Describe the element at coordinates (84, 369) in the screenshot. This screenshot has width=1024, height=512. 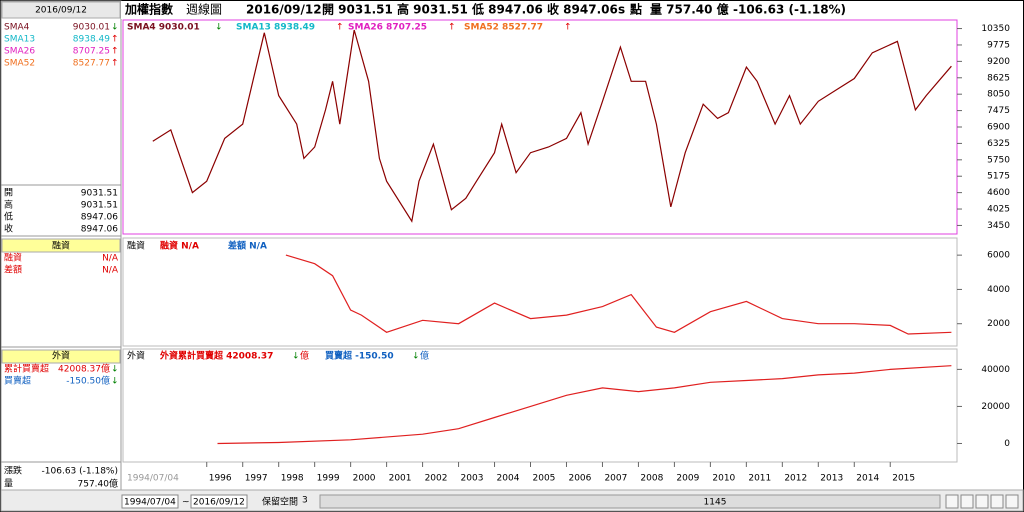
I see `foreign-value: 42008.37億` at that location.